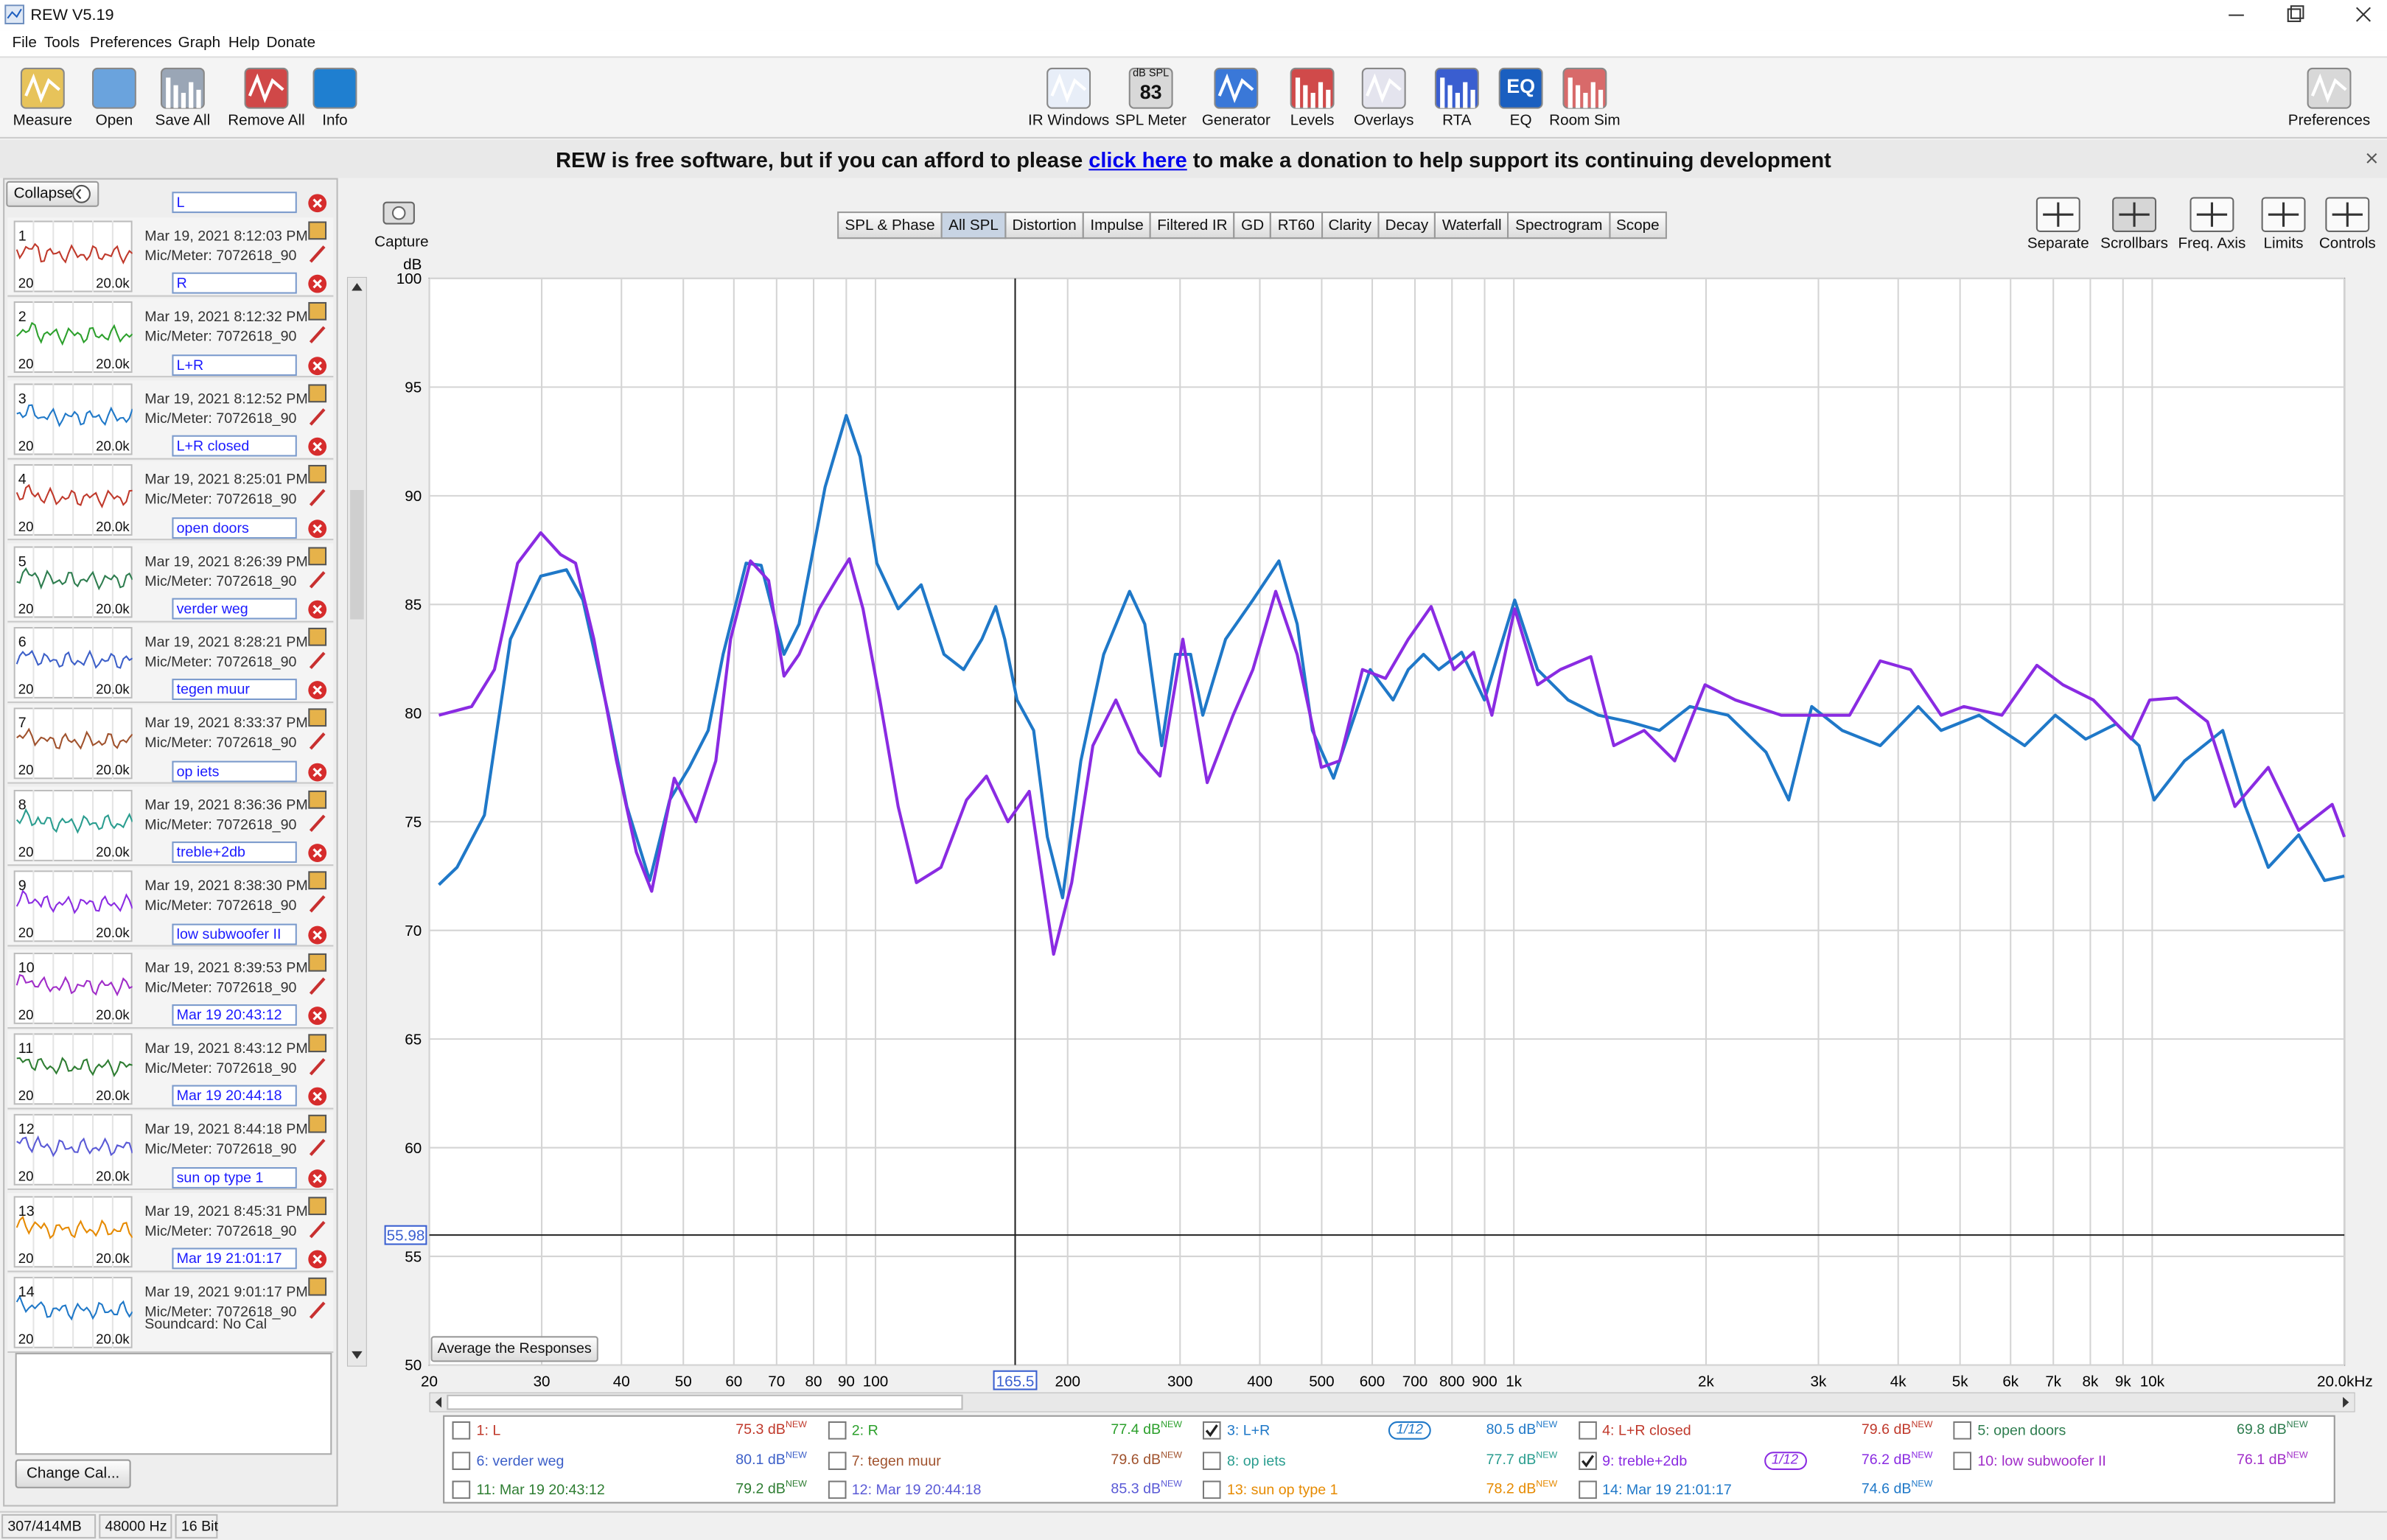 The image size is (2387, 1540). Describe the element at coordinates (488, 1431) in the screenshot. I see `legend-label: 1: L` at that location.